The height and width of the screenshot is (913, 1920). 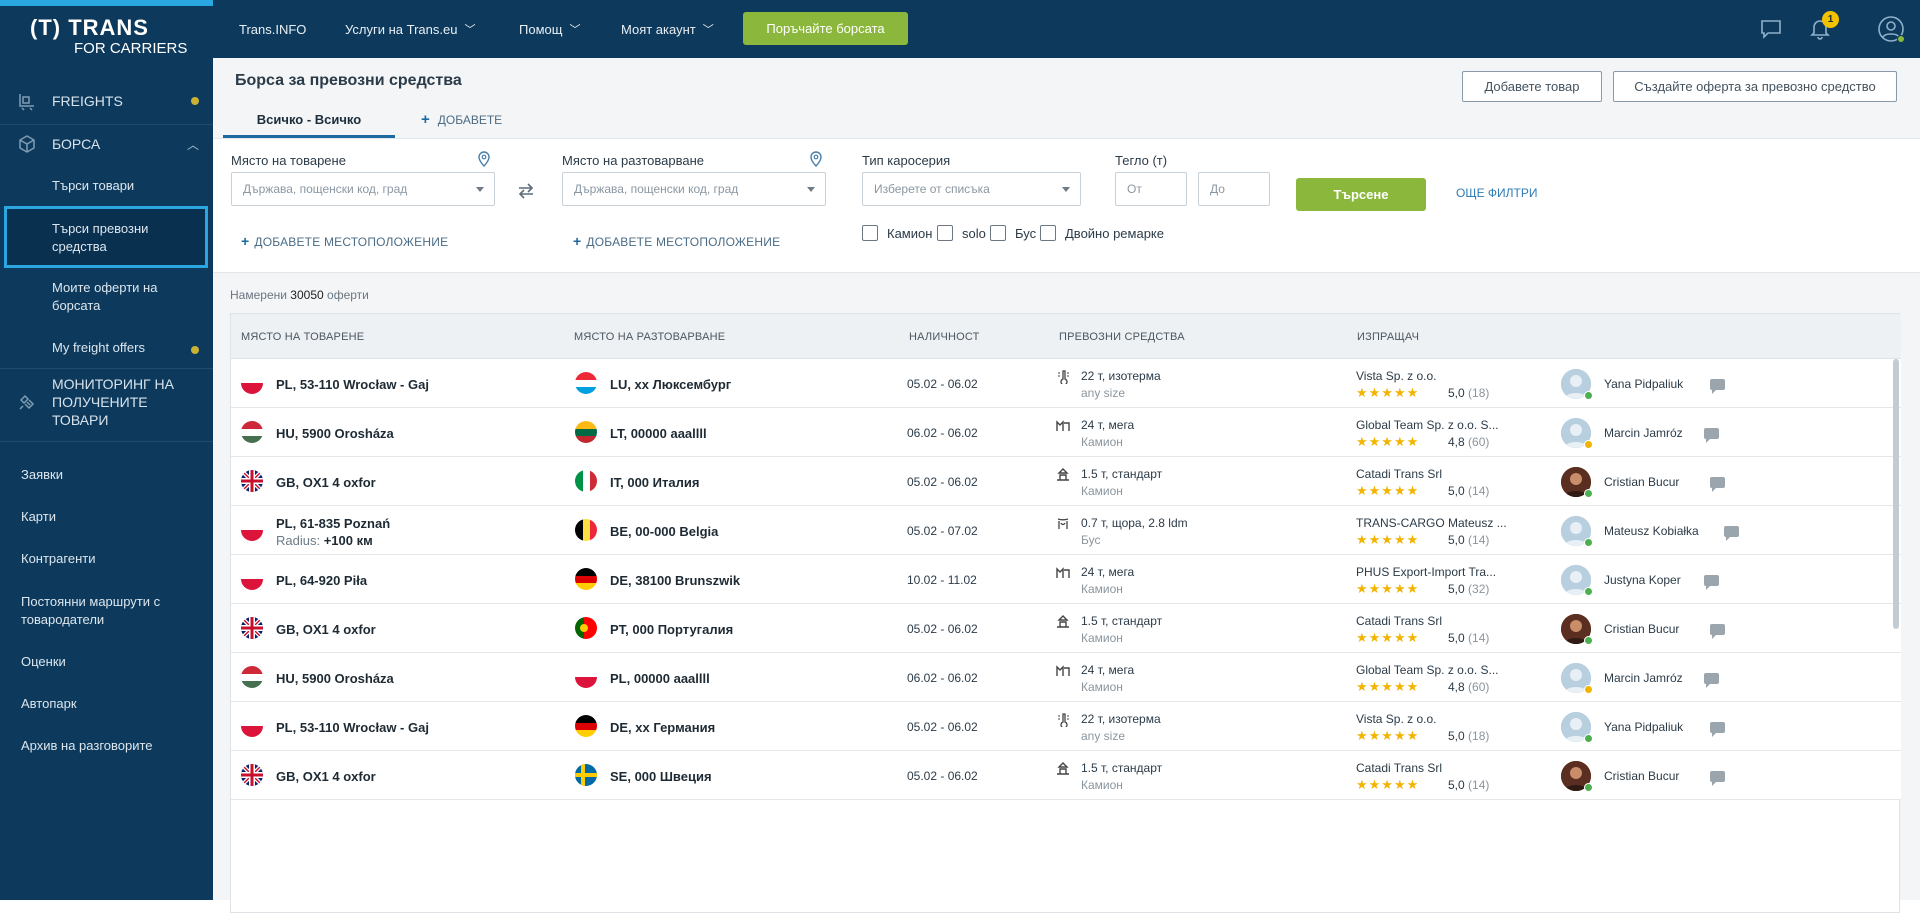 What do you see at coordinates (897, 233) in the screenshot?
I see `checkbox-truck: Камион` at bounding box center [897, 233].